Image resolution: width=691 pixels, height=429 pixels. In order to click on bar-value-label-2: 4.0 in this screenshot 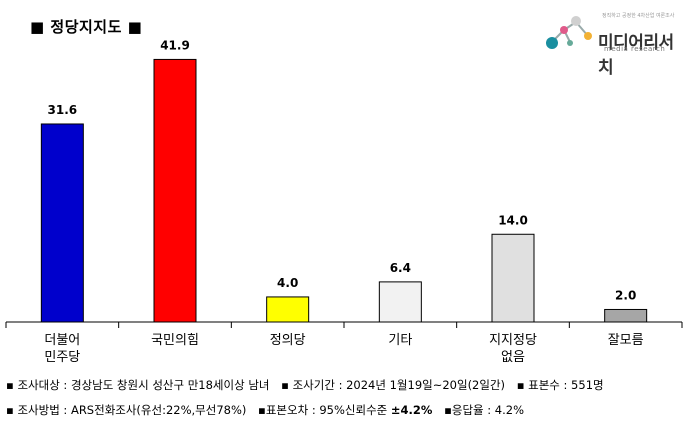, I will do `click(287, 283)`.